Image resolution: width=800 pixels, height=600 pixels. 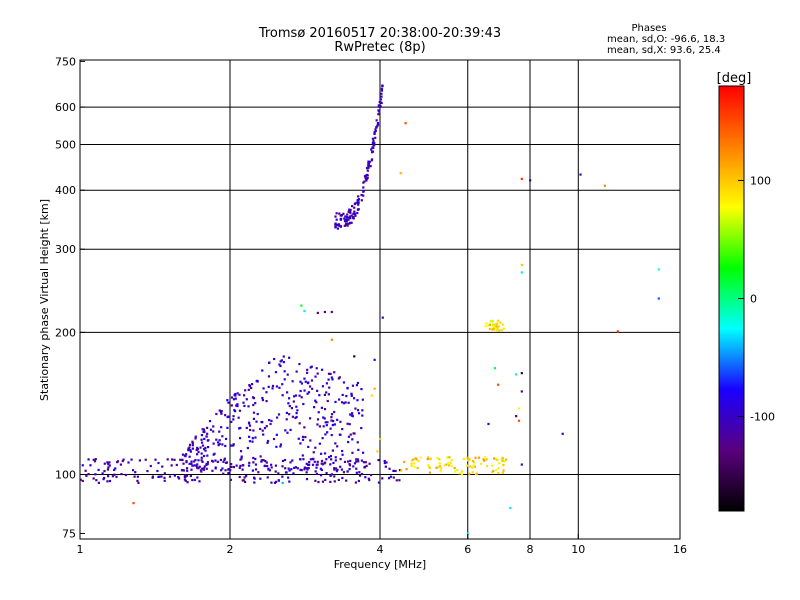 I want to click on y-tick-label: 100, so click(x=65, y=474).